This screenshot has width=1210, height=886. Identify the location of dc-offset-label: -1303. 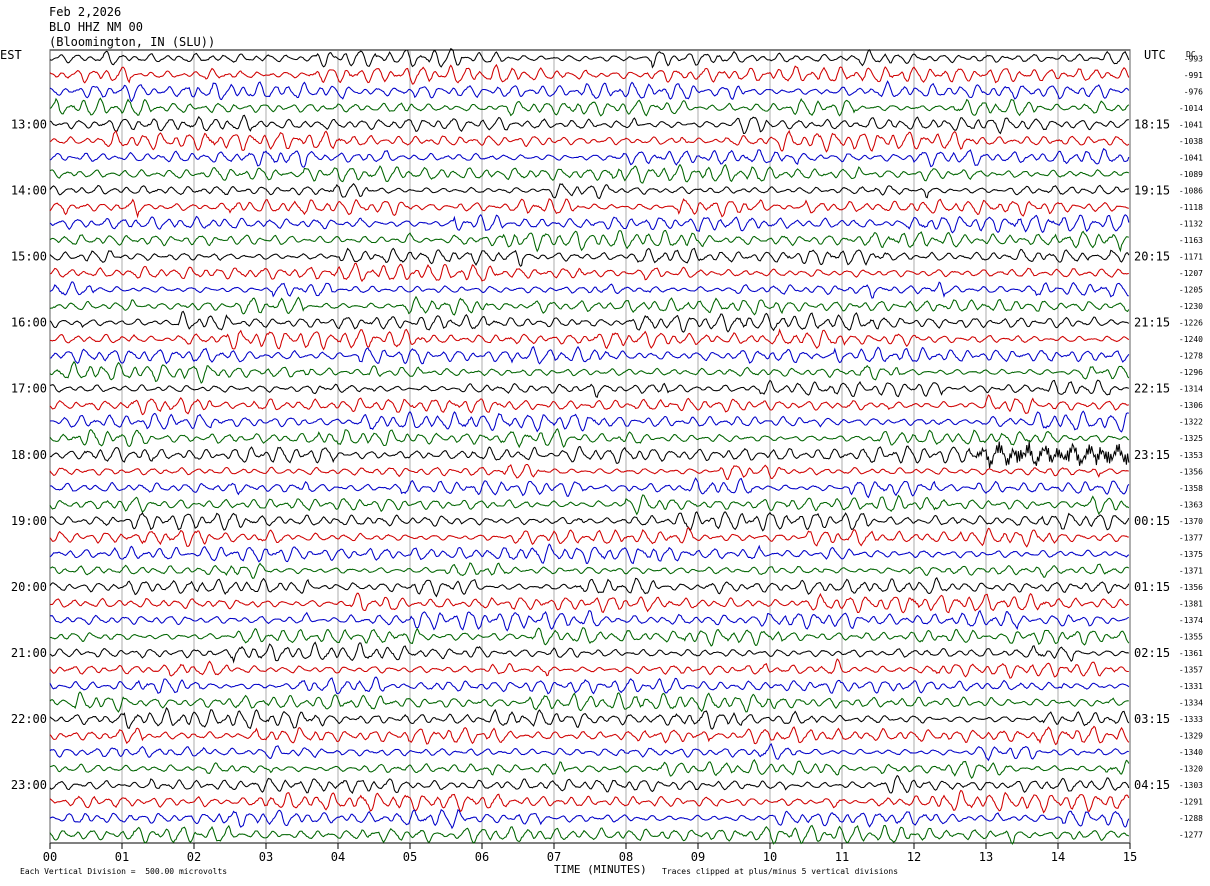
(1191, 785).